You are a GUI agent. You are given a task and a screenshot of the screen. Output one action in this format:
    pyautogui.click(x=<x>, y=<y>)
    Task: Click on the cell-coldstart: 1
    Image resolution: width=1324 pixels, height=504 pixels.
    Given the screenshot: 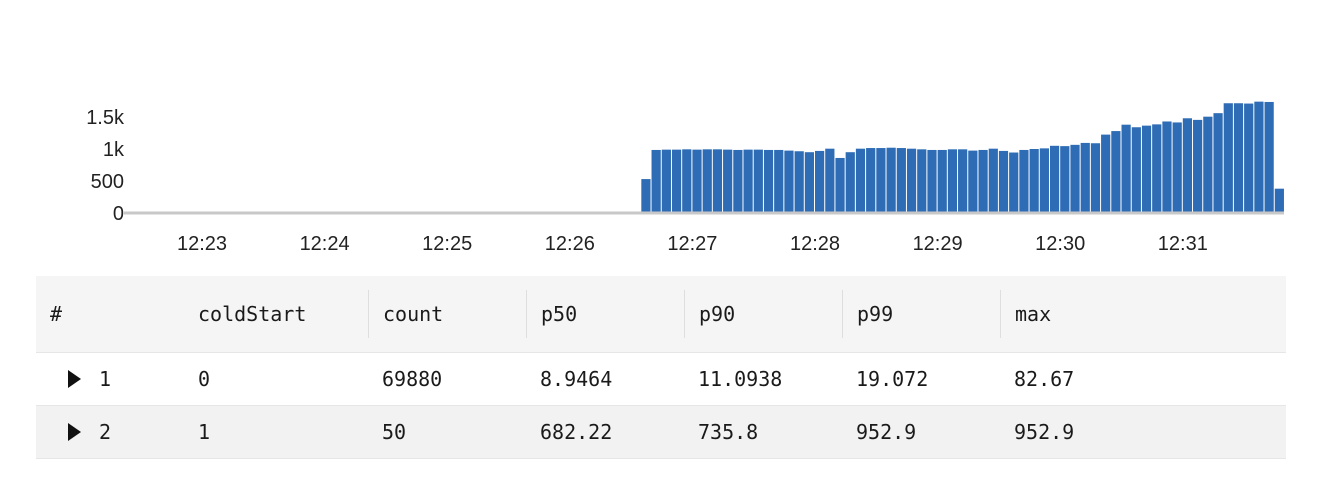 What is the action you would take?
    pyautogui.click(x=204, y=432)
    